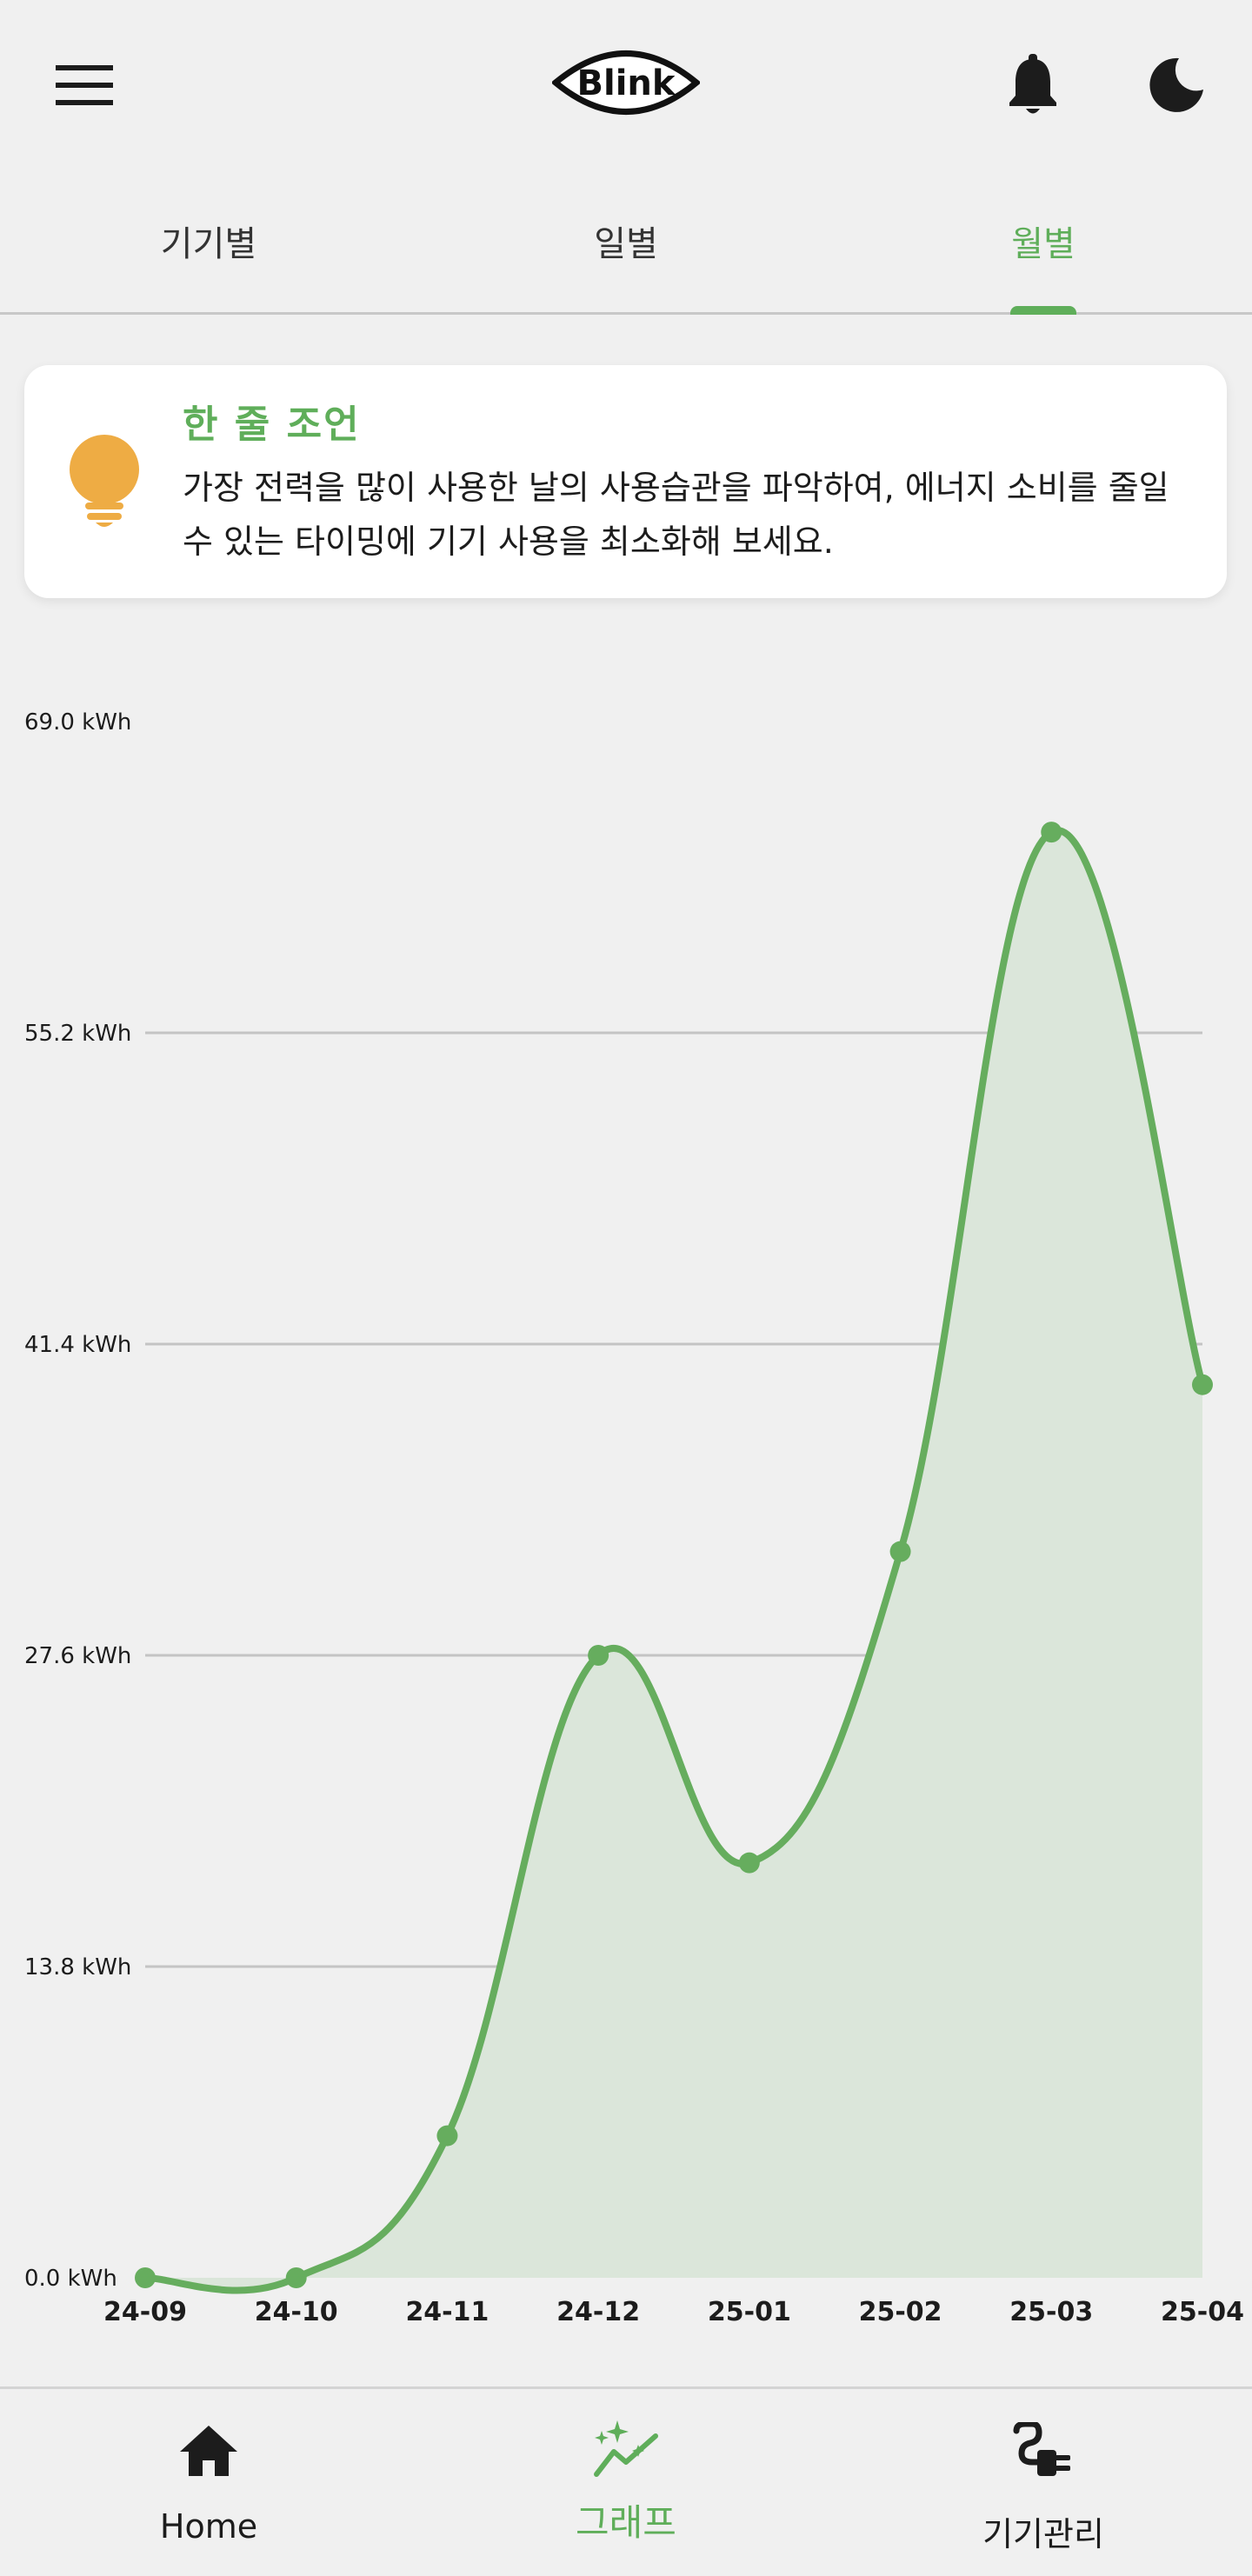 This screenshot has width=1252, height=2576. I want to click on tab-divider, so click(626, 313).